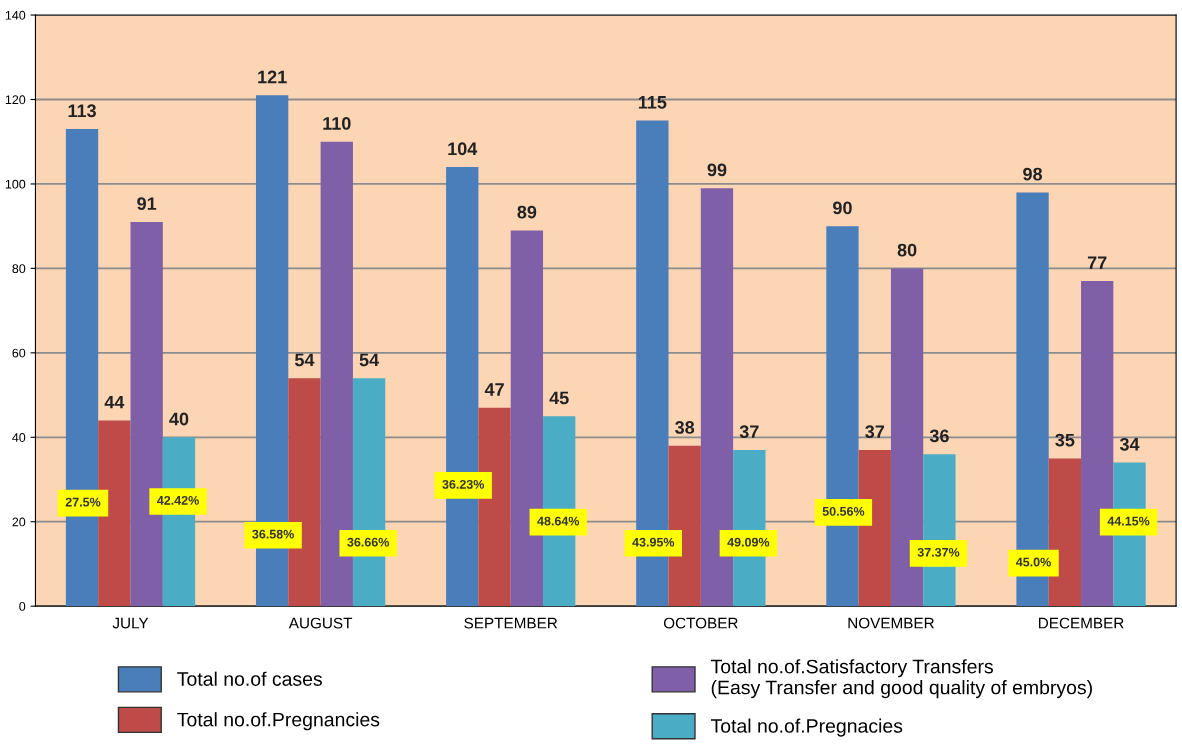 Image resolution: width=1182 pixels, height=753 pixels. Describe the element at coordinates (527, 212) in the screenshot. I see `data-label: 89` at that location.